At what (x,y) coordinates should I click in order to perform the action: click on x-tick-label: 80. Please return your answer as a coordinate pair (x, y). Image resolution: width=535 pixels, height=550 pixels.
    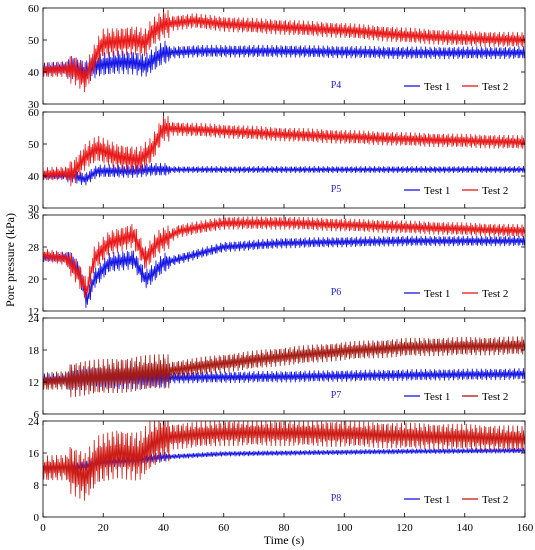
    Looking at the image, I should click on (285, 528).